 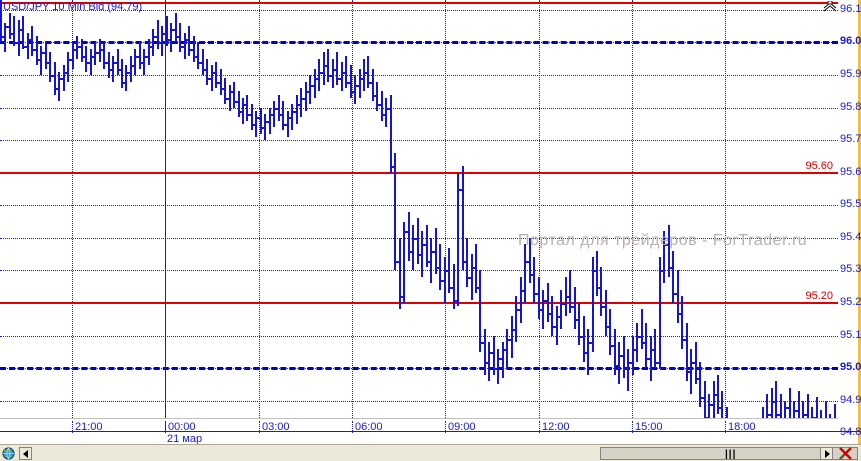 What do you see at coordinates (850, 139) in the screenshot?
I see `price-axis-label: 95.70` at bounding box center [850, 139].